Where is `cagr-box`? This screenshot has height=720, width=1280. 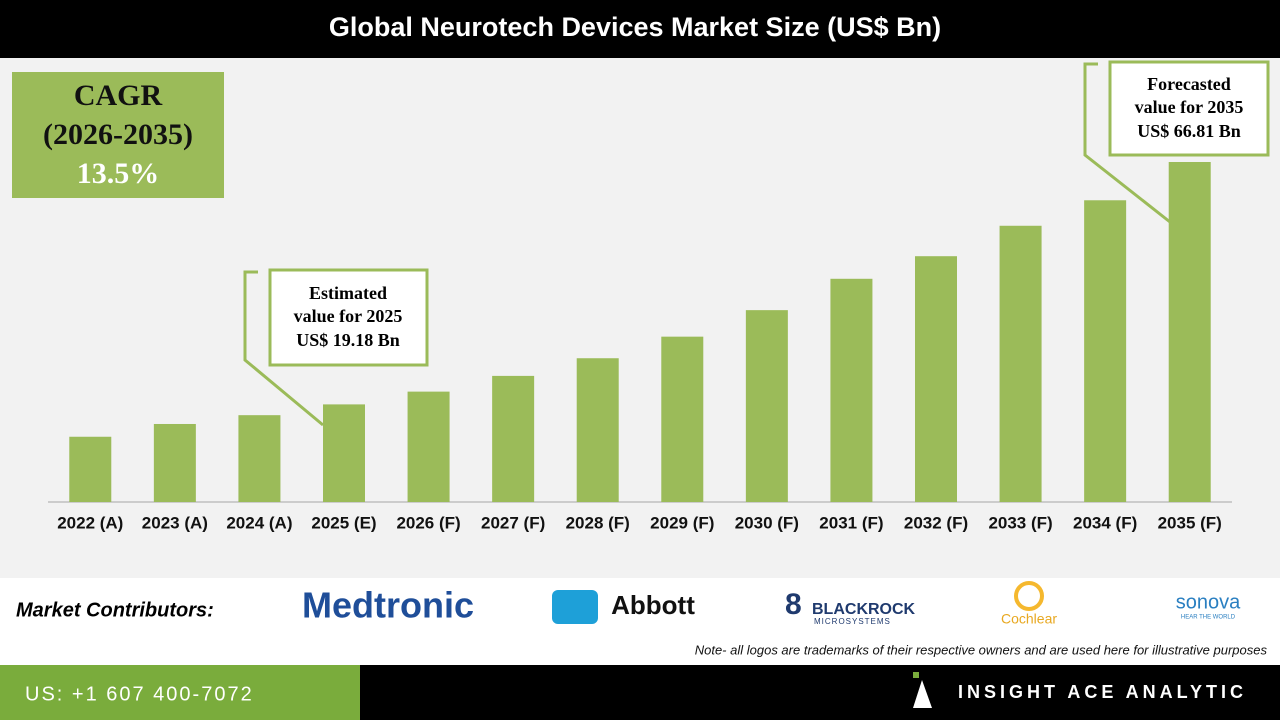 cagr-box is located at coordinates (118, 135).